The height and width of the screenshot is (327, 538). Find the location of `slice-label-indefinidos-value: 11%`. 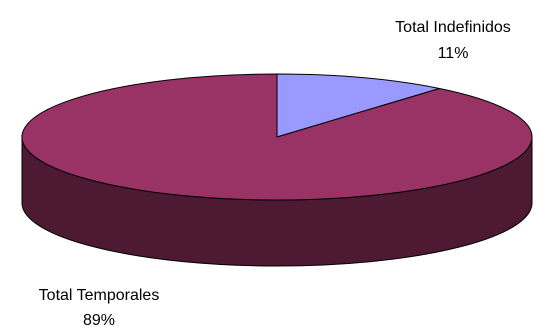

slice-label-indefinidos-value: 11% is located at coordinates (453, 53).